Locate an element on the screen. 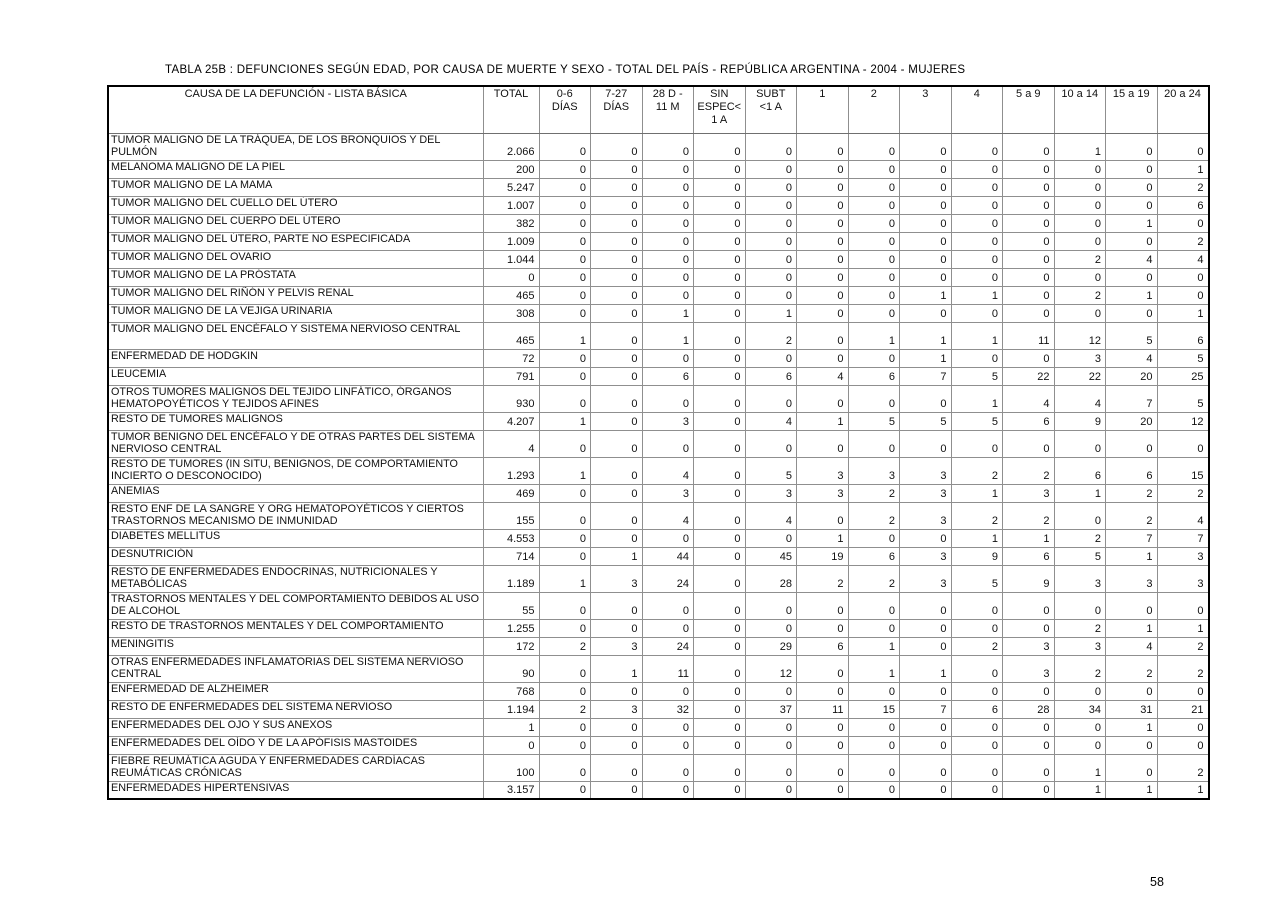 This screenshot has height=905, width=1280. total-cell: 4 is located at coordinates (511, 443).